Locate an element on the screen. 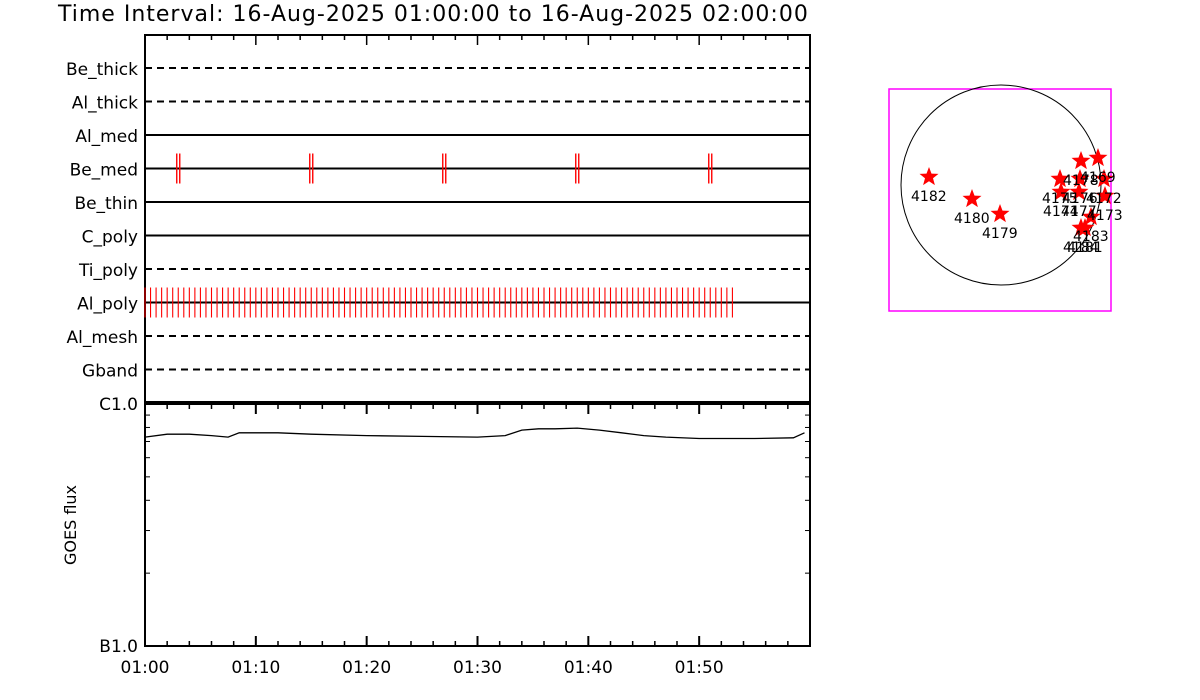 This screenshot has width=1200, height=700. region-label: 4169 is located at coordinates (1098, 178).